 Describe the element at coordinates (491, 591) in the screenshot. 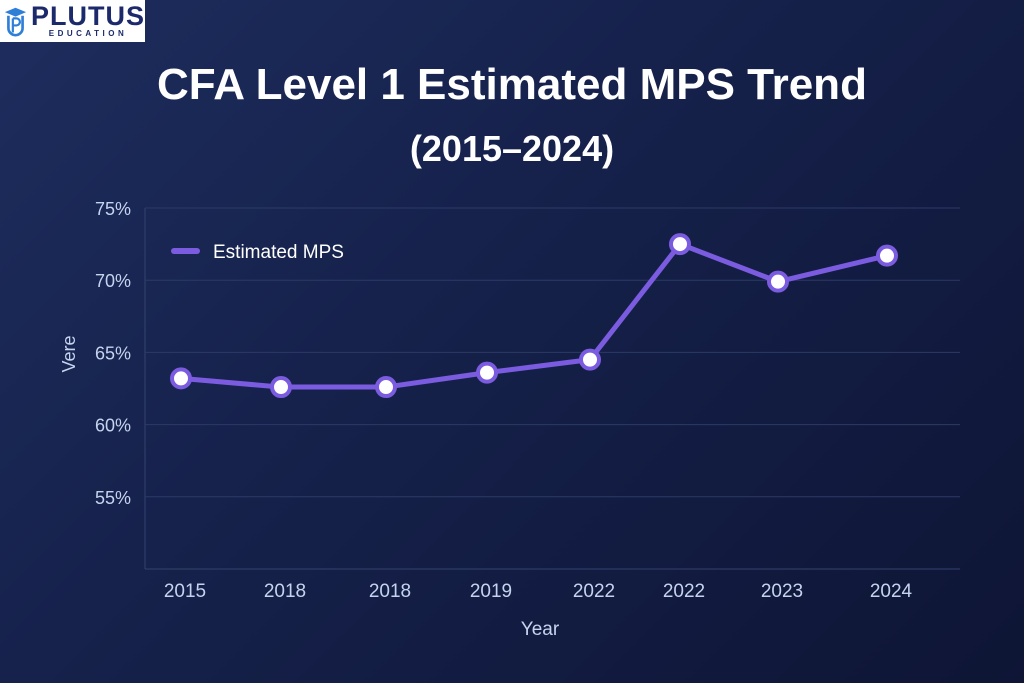

I see `x-tick-label: 2019` at that location.